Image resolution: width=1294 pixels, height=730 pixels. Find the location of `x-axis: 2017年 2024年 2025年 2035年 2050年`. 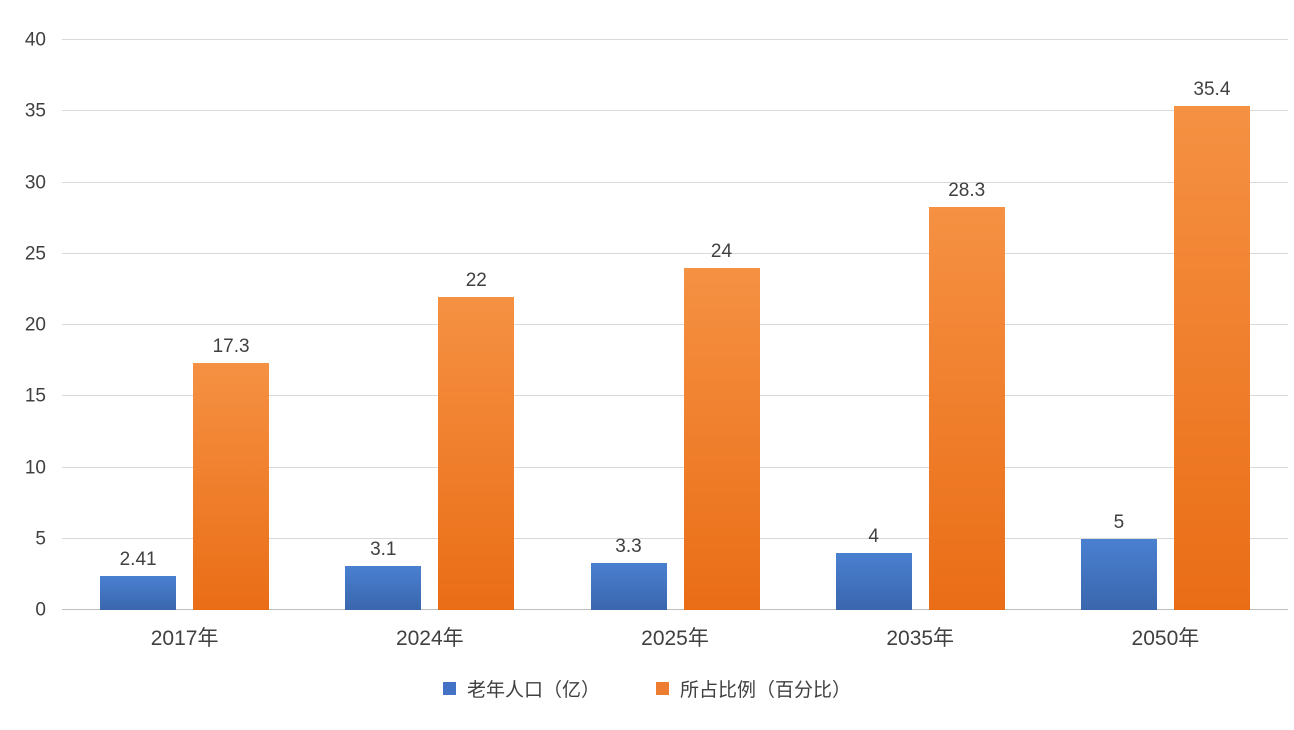

x-axis: 2017年 2024年 2025年 2035年 2050年 is located at coordinates (675, 637).